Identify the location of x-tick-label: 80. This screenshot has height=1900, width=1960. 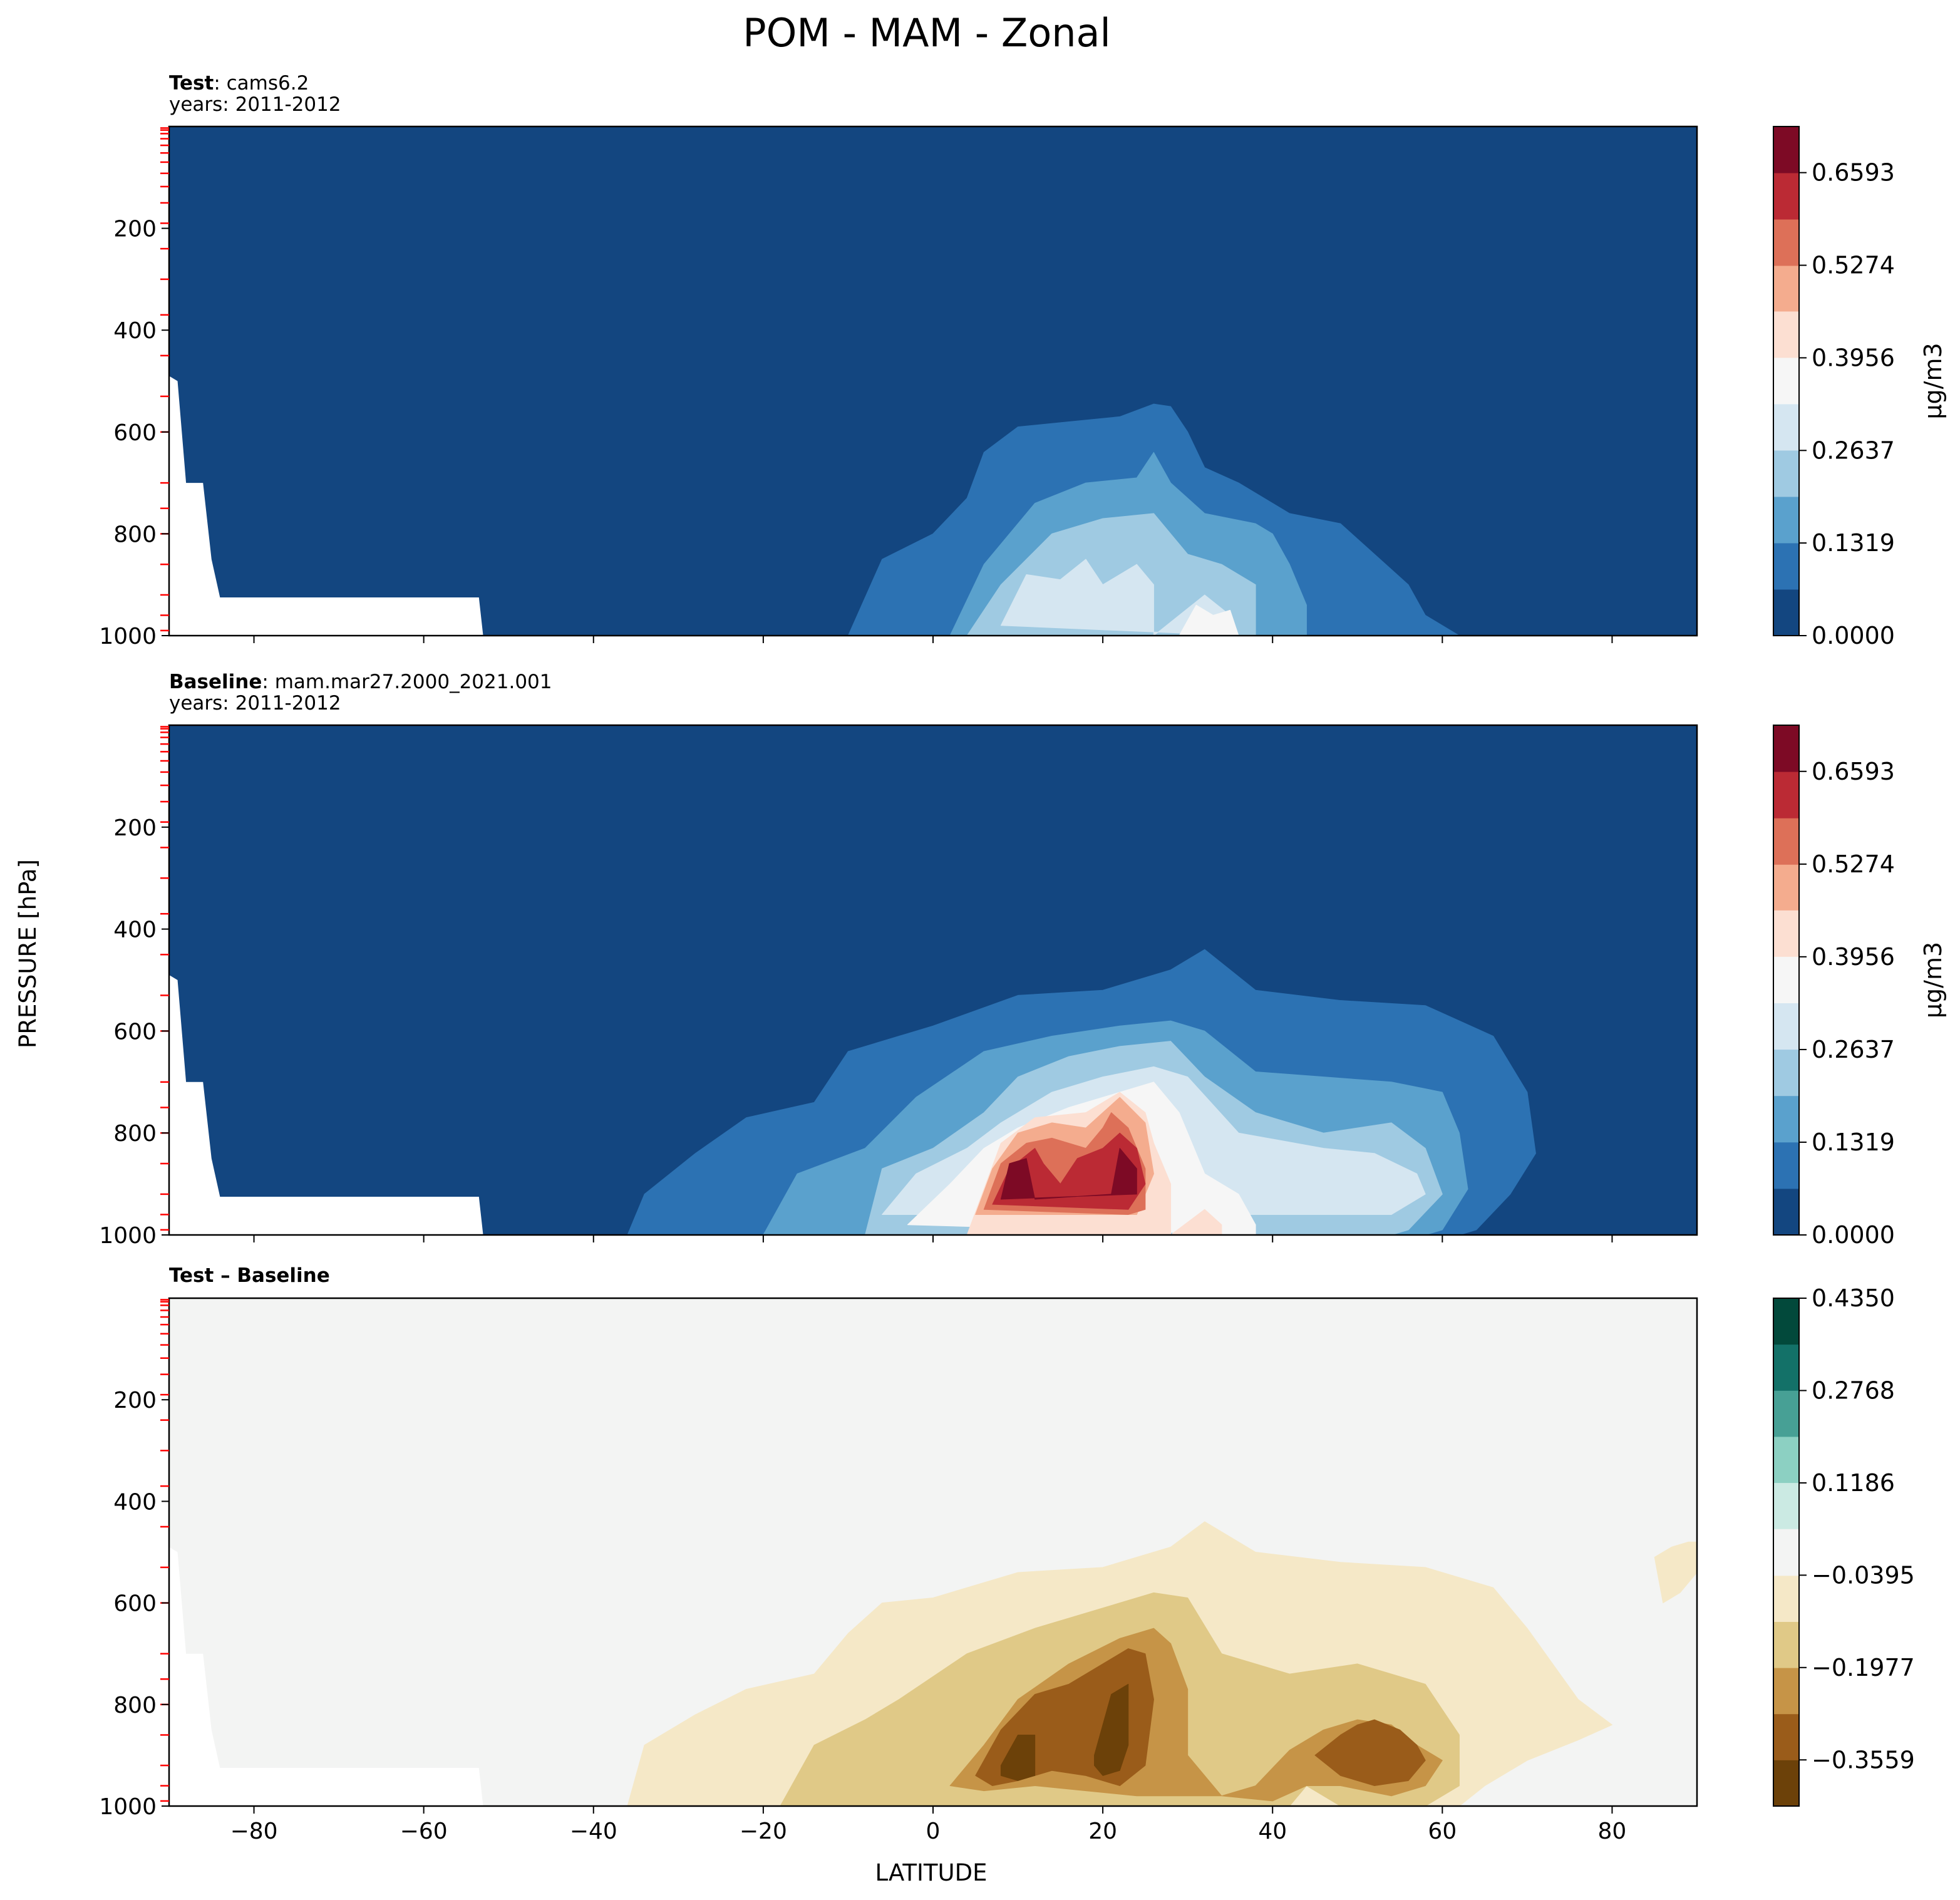
(1612, 1831).